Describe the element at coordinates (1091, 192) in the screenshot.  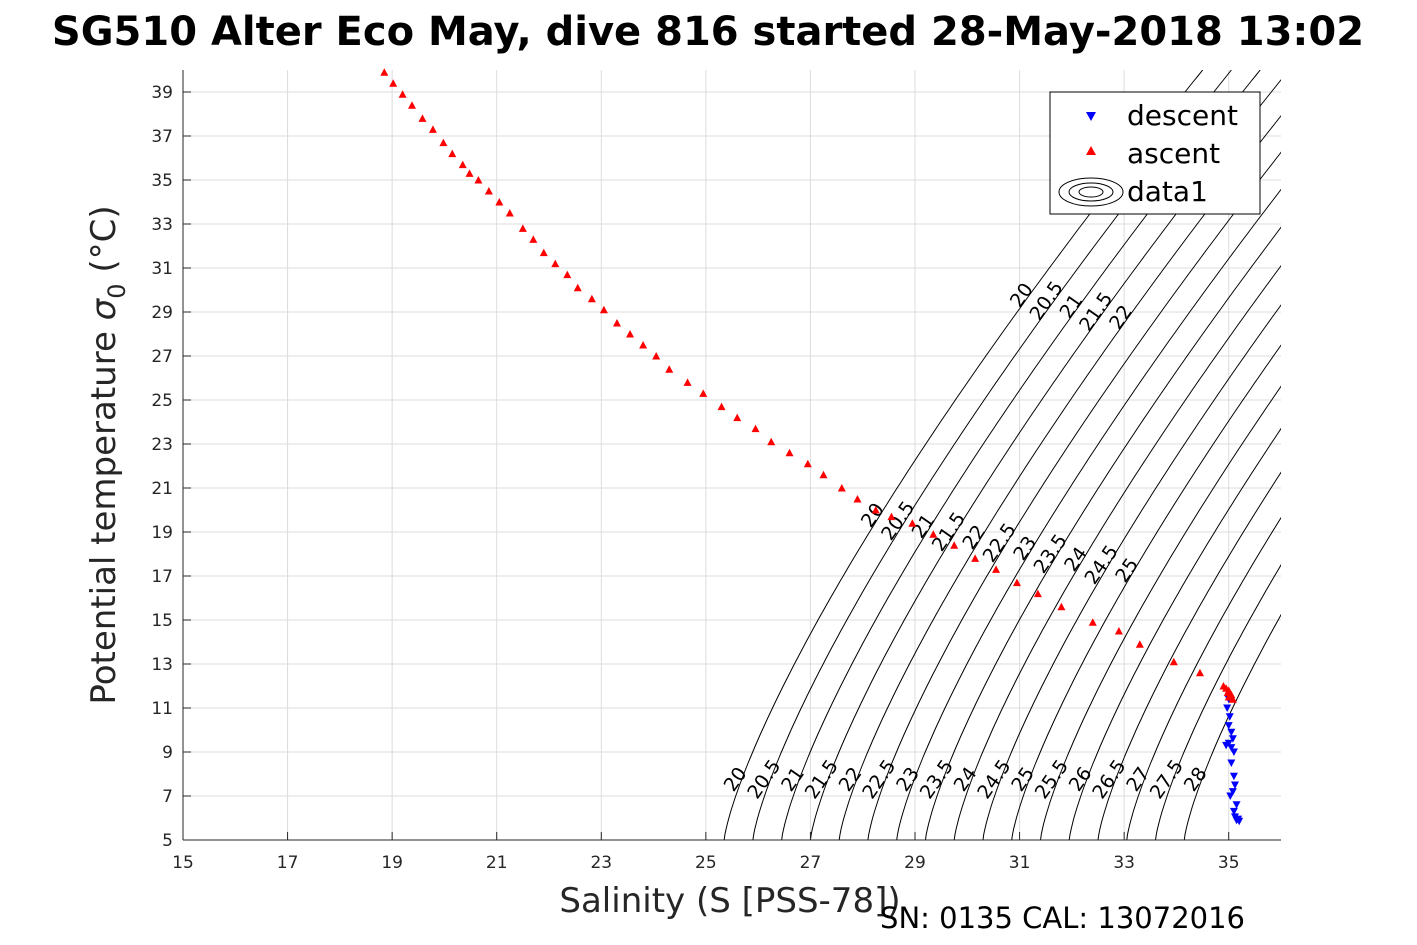
I see `legend-contour-icon` at that location.